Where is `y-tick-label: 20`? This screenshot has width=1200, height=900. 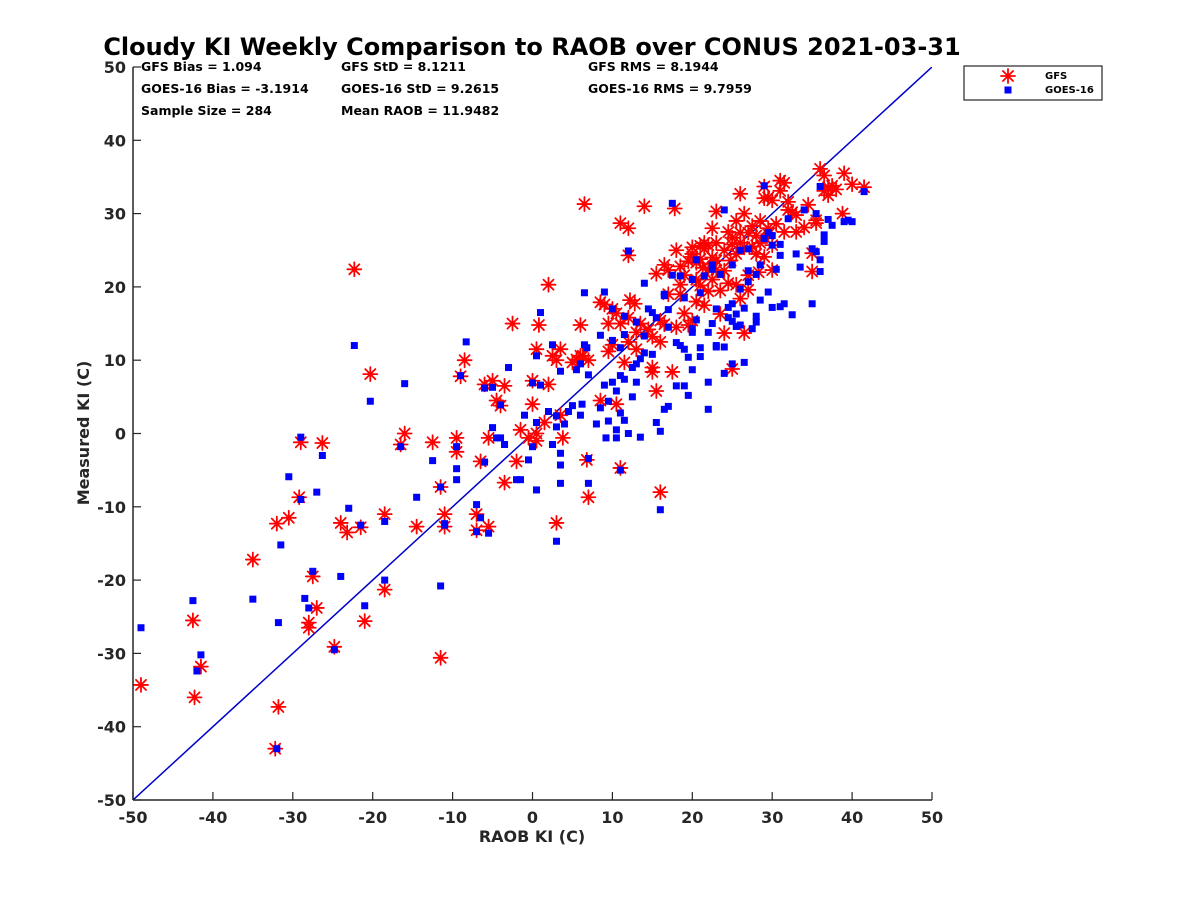
y-tick-label: 20 is located at coordinates (115, 287).